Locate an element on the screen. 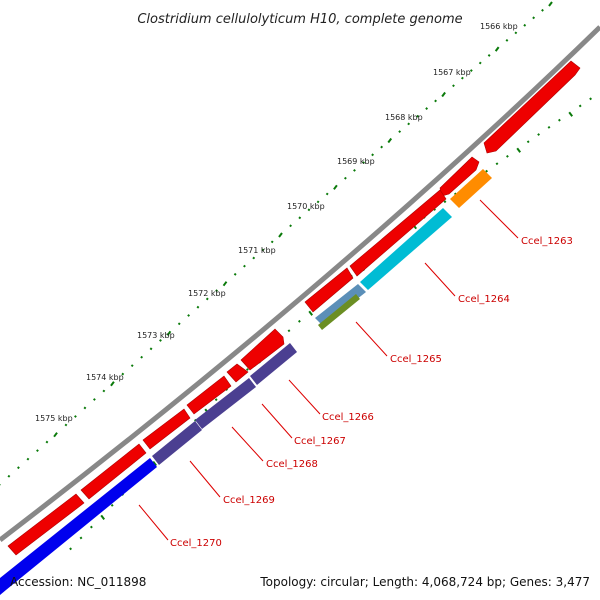 The height and width of the screenshot is (600, 600). gene-ccel-1268-segment is located at coordinates (177, 443).